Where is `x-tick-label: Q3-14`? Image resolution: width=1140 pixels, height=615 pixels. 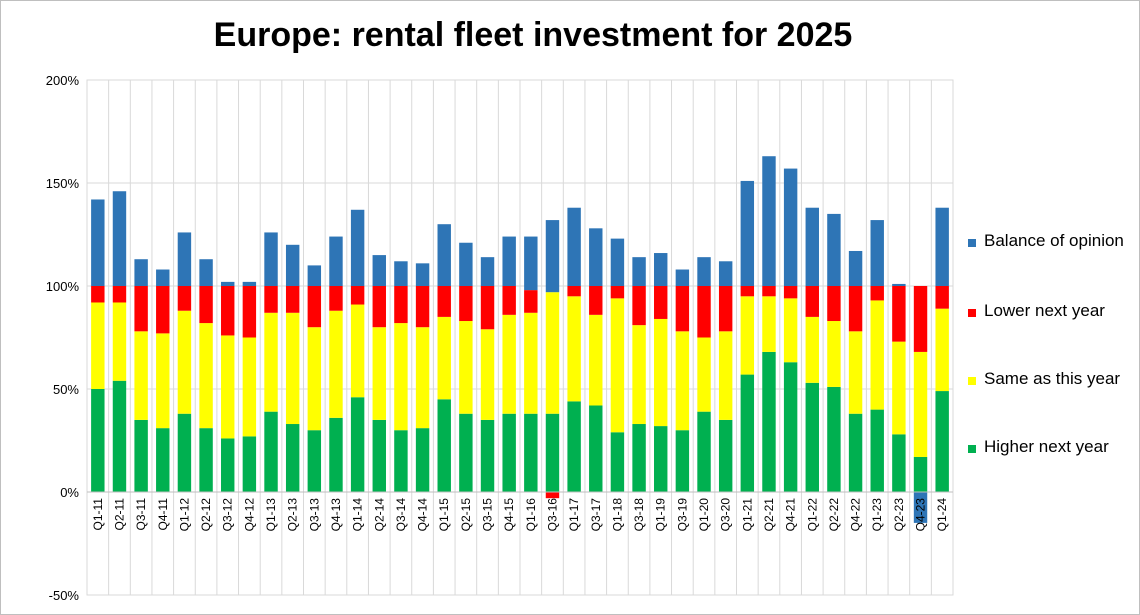 x-tick-label: Q3-14 is located at coordinates (401, 515).